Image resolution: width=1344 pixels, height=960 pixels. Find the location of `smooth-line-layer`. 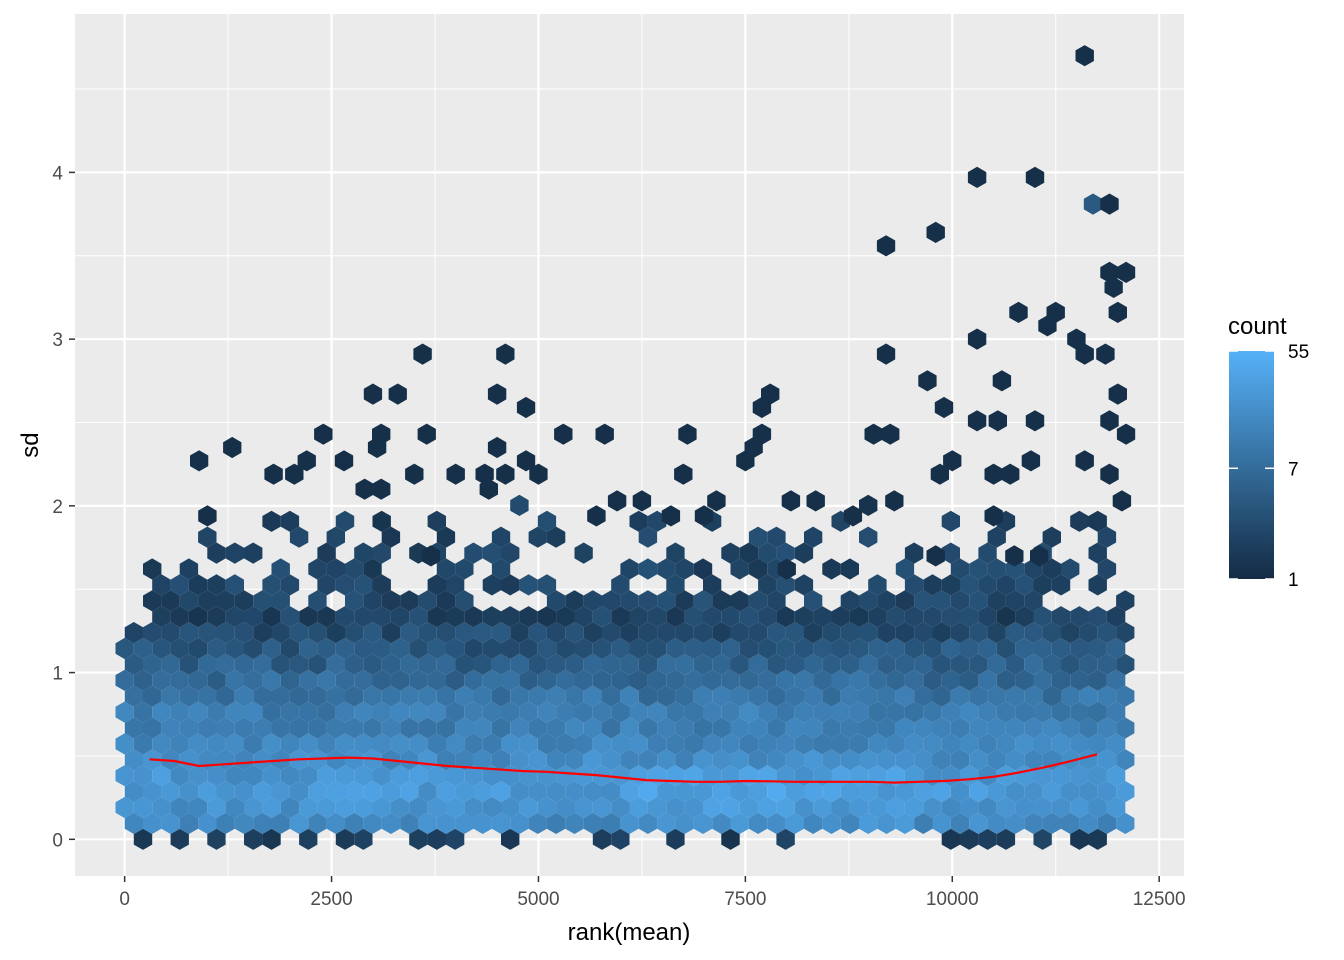

smooth-line-layer is located at coordinates (623, 768).